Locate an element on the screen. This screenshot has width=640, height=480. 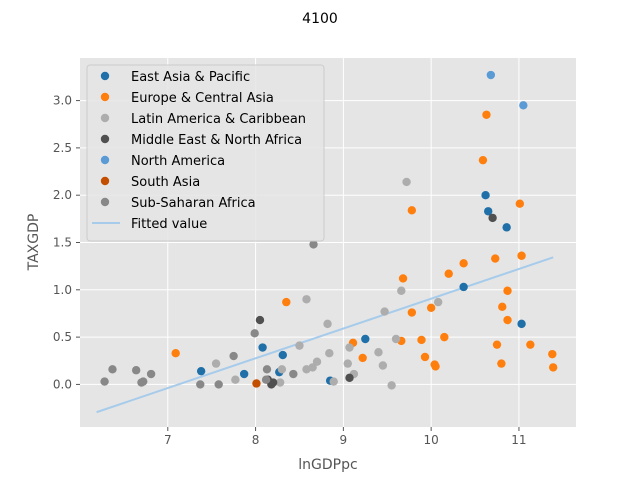
x-axis-ticks: 7 8 9 10 11 is located at coordinates (345, 437).